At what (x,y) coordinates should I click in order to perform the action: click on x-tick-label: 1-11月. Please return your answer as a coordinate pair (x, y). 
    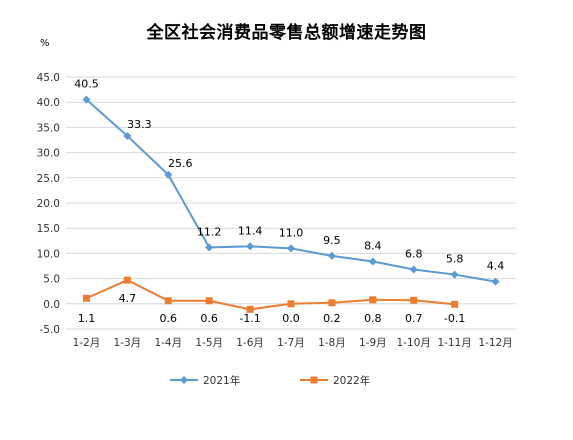
    Looking at the image, I should click on (454, 343).